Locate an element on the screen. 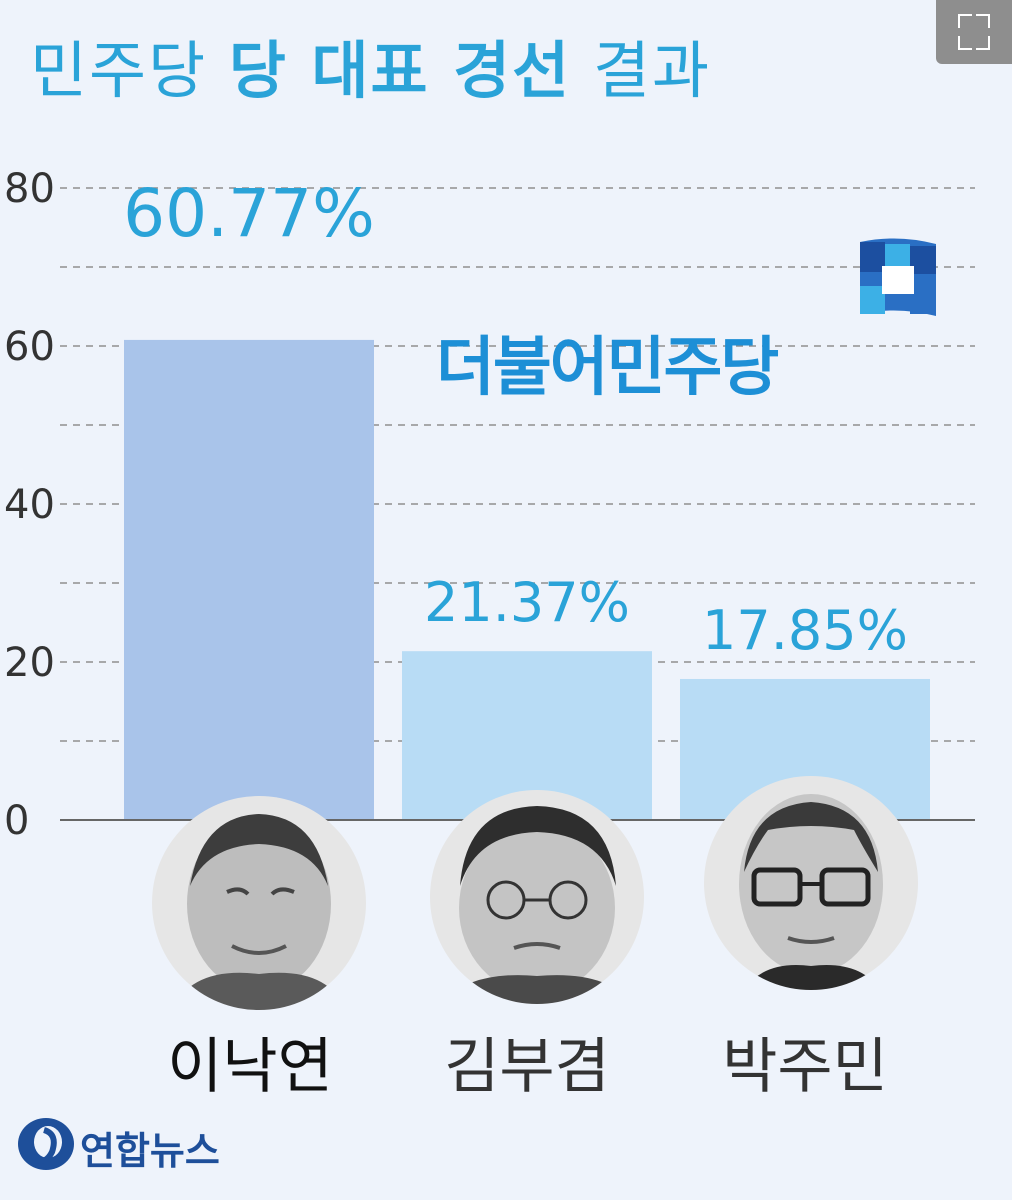 This screenshot has height=1200, width=1012. candidate-name-1: 이낙연 is located at coordinates (250, 1067).